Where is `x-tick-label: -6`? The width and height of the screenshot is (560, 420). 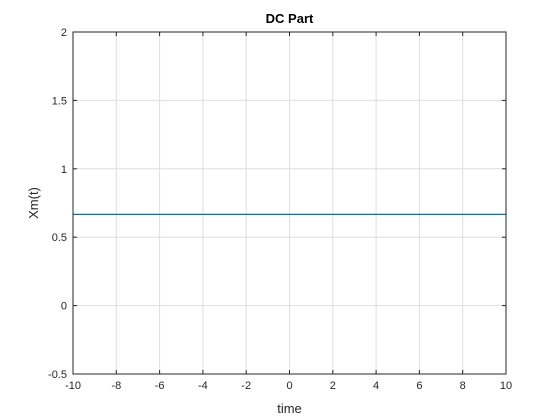 x-tick-label: -6 is located at coordinates (160, 386).